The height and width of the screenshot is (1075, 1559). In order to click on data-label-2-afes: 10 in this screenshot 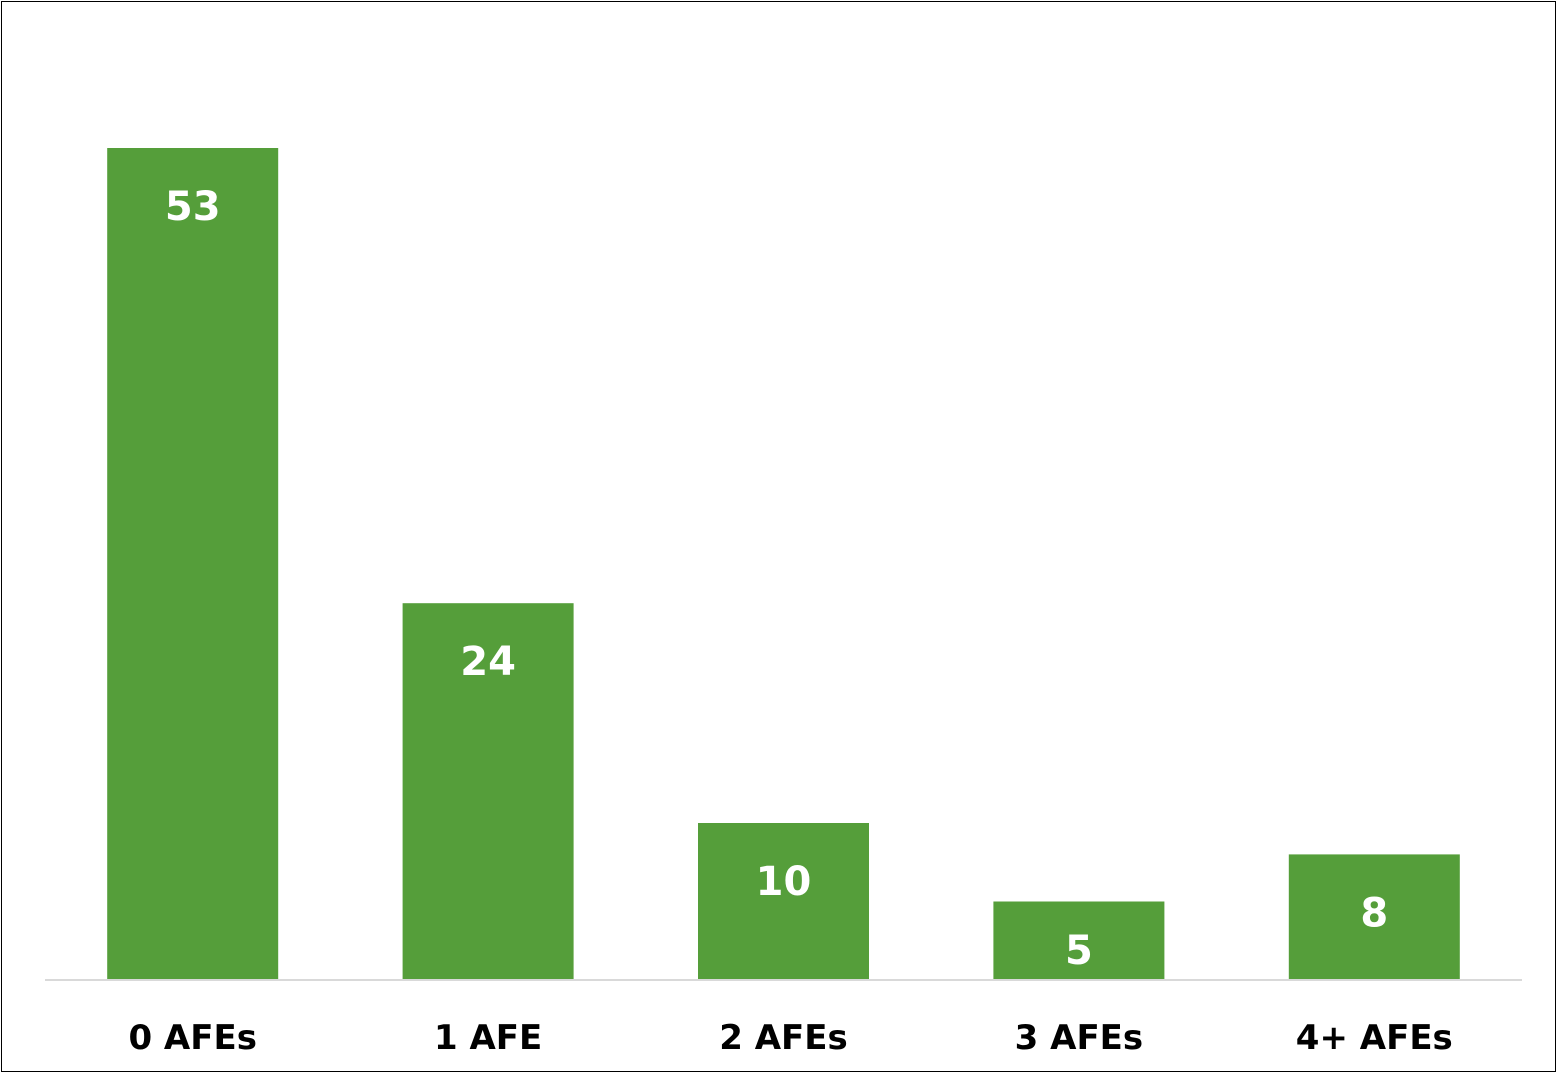, I will do `click(784, 882)`.